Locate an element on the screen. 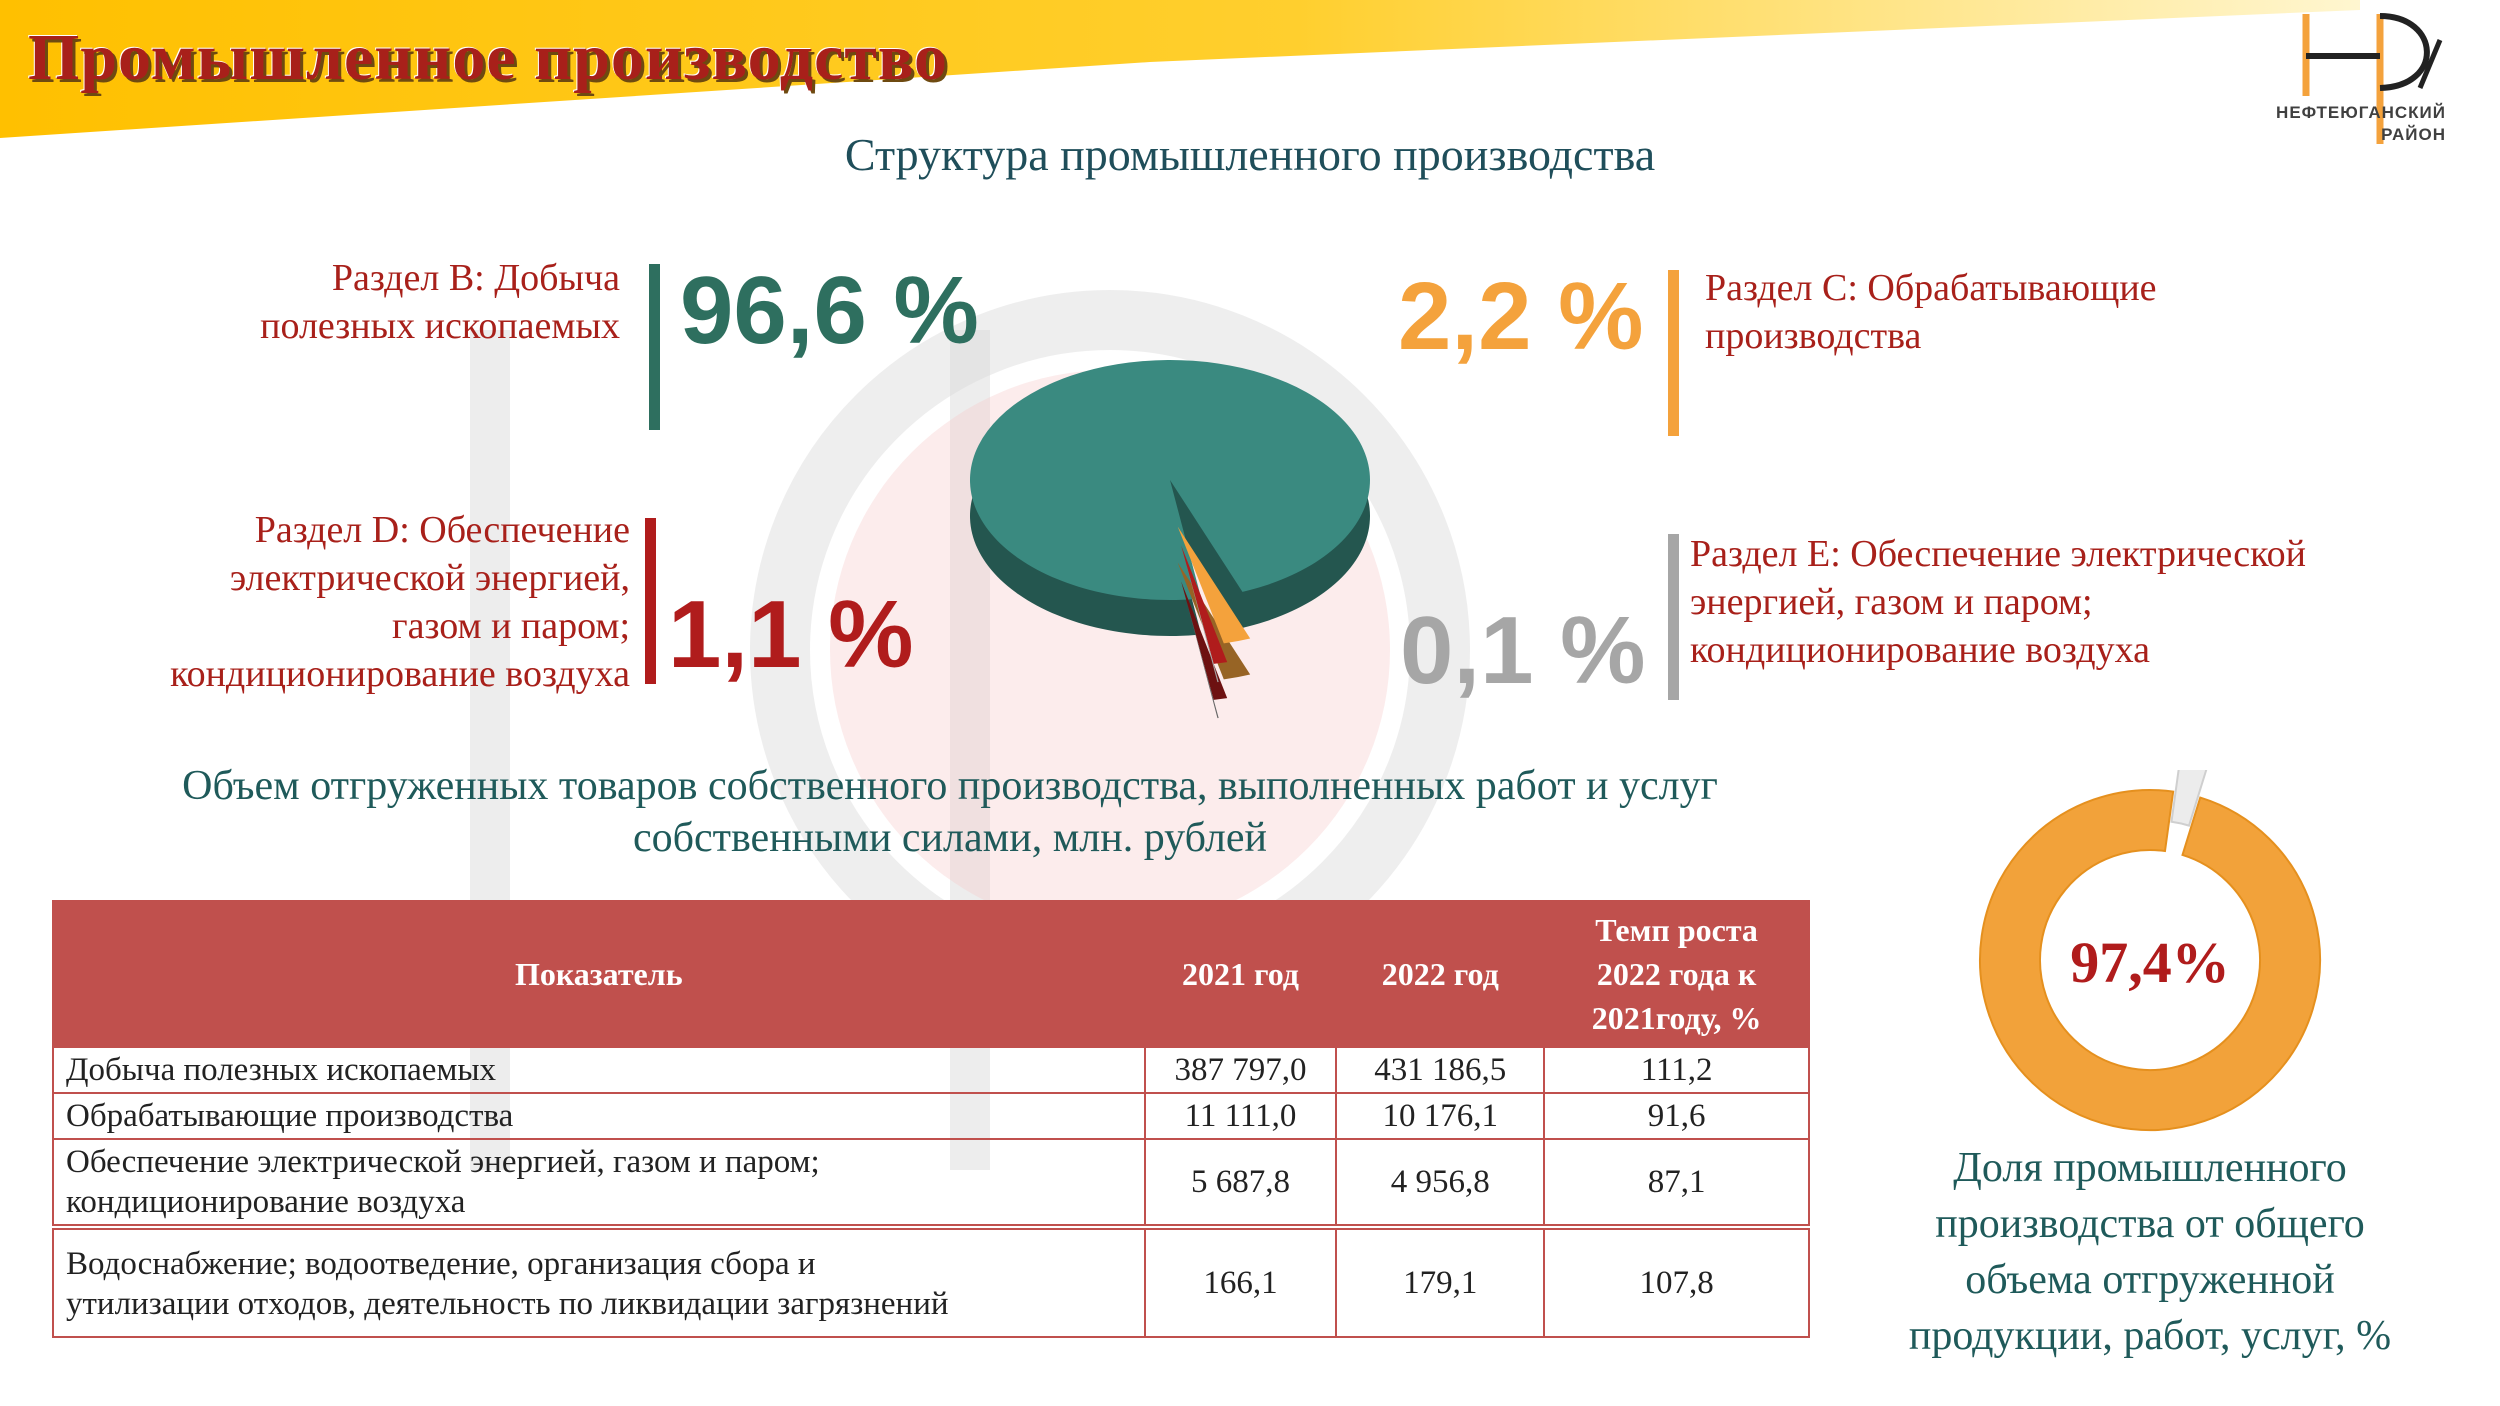 This screenshot has height=1406, width=2500. row-growth: 111,2 is located at coordinates (1676, 1070).